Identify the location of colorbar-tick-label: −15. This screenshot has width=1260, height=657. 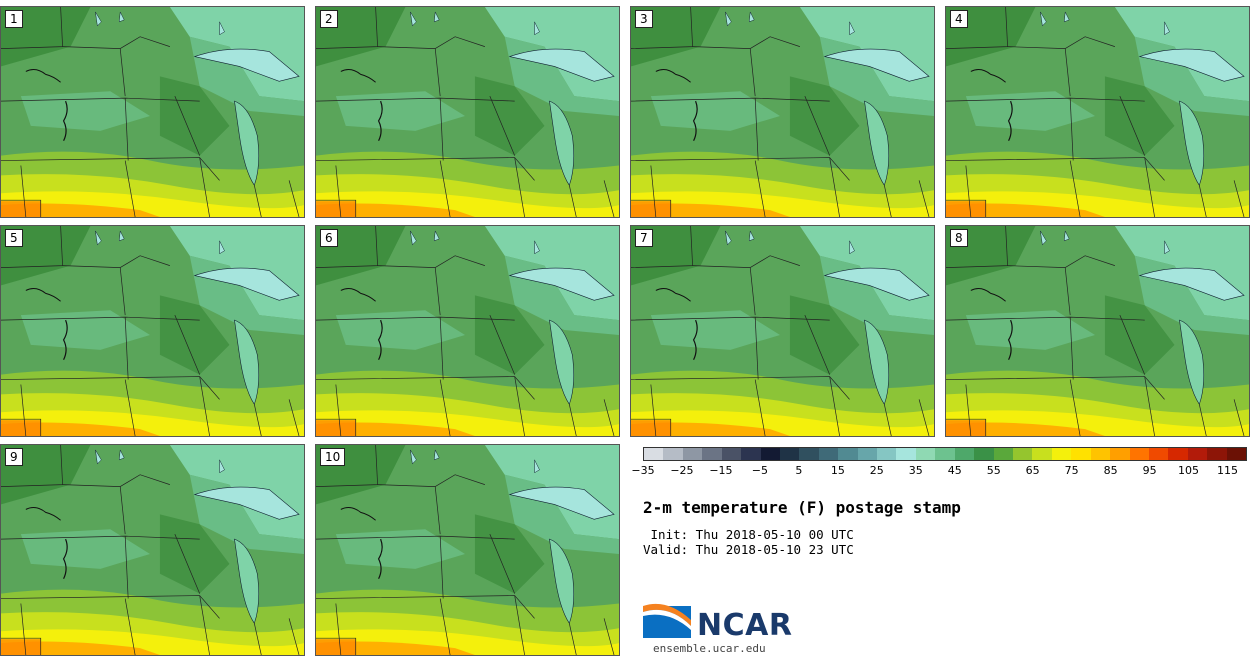
(721, 470).